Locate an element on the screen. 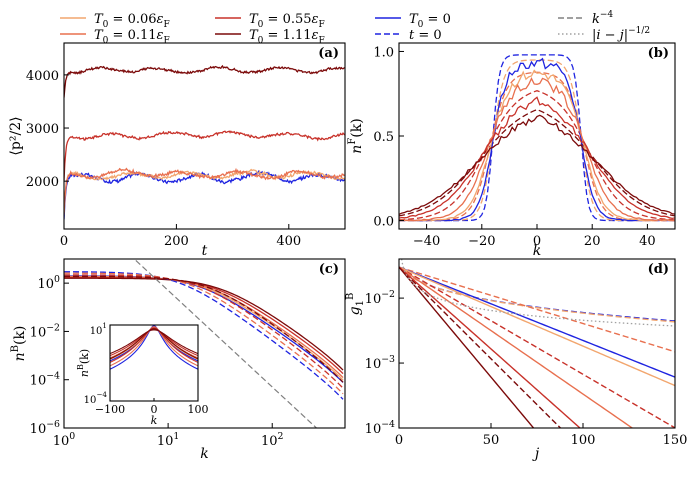  legend-value: = 0.11 is located at coordinates (132, 35).